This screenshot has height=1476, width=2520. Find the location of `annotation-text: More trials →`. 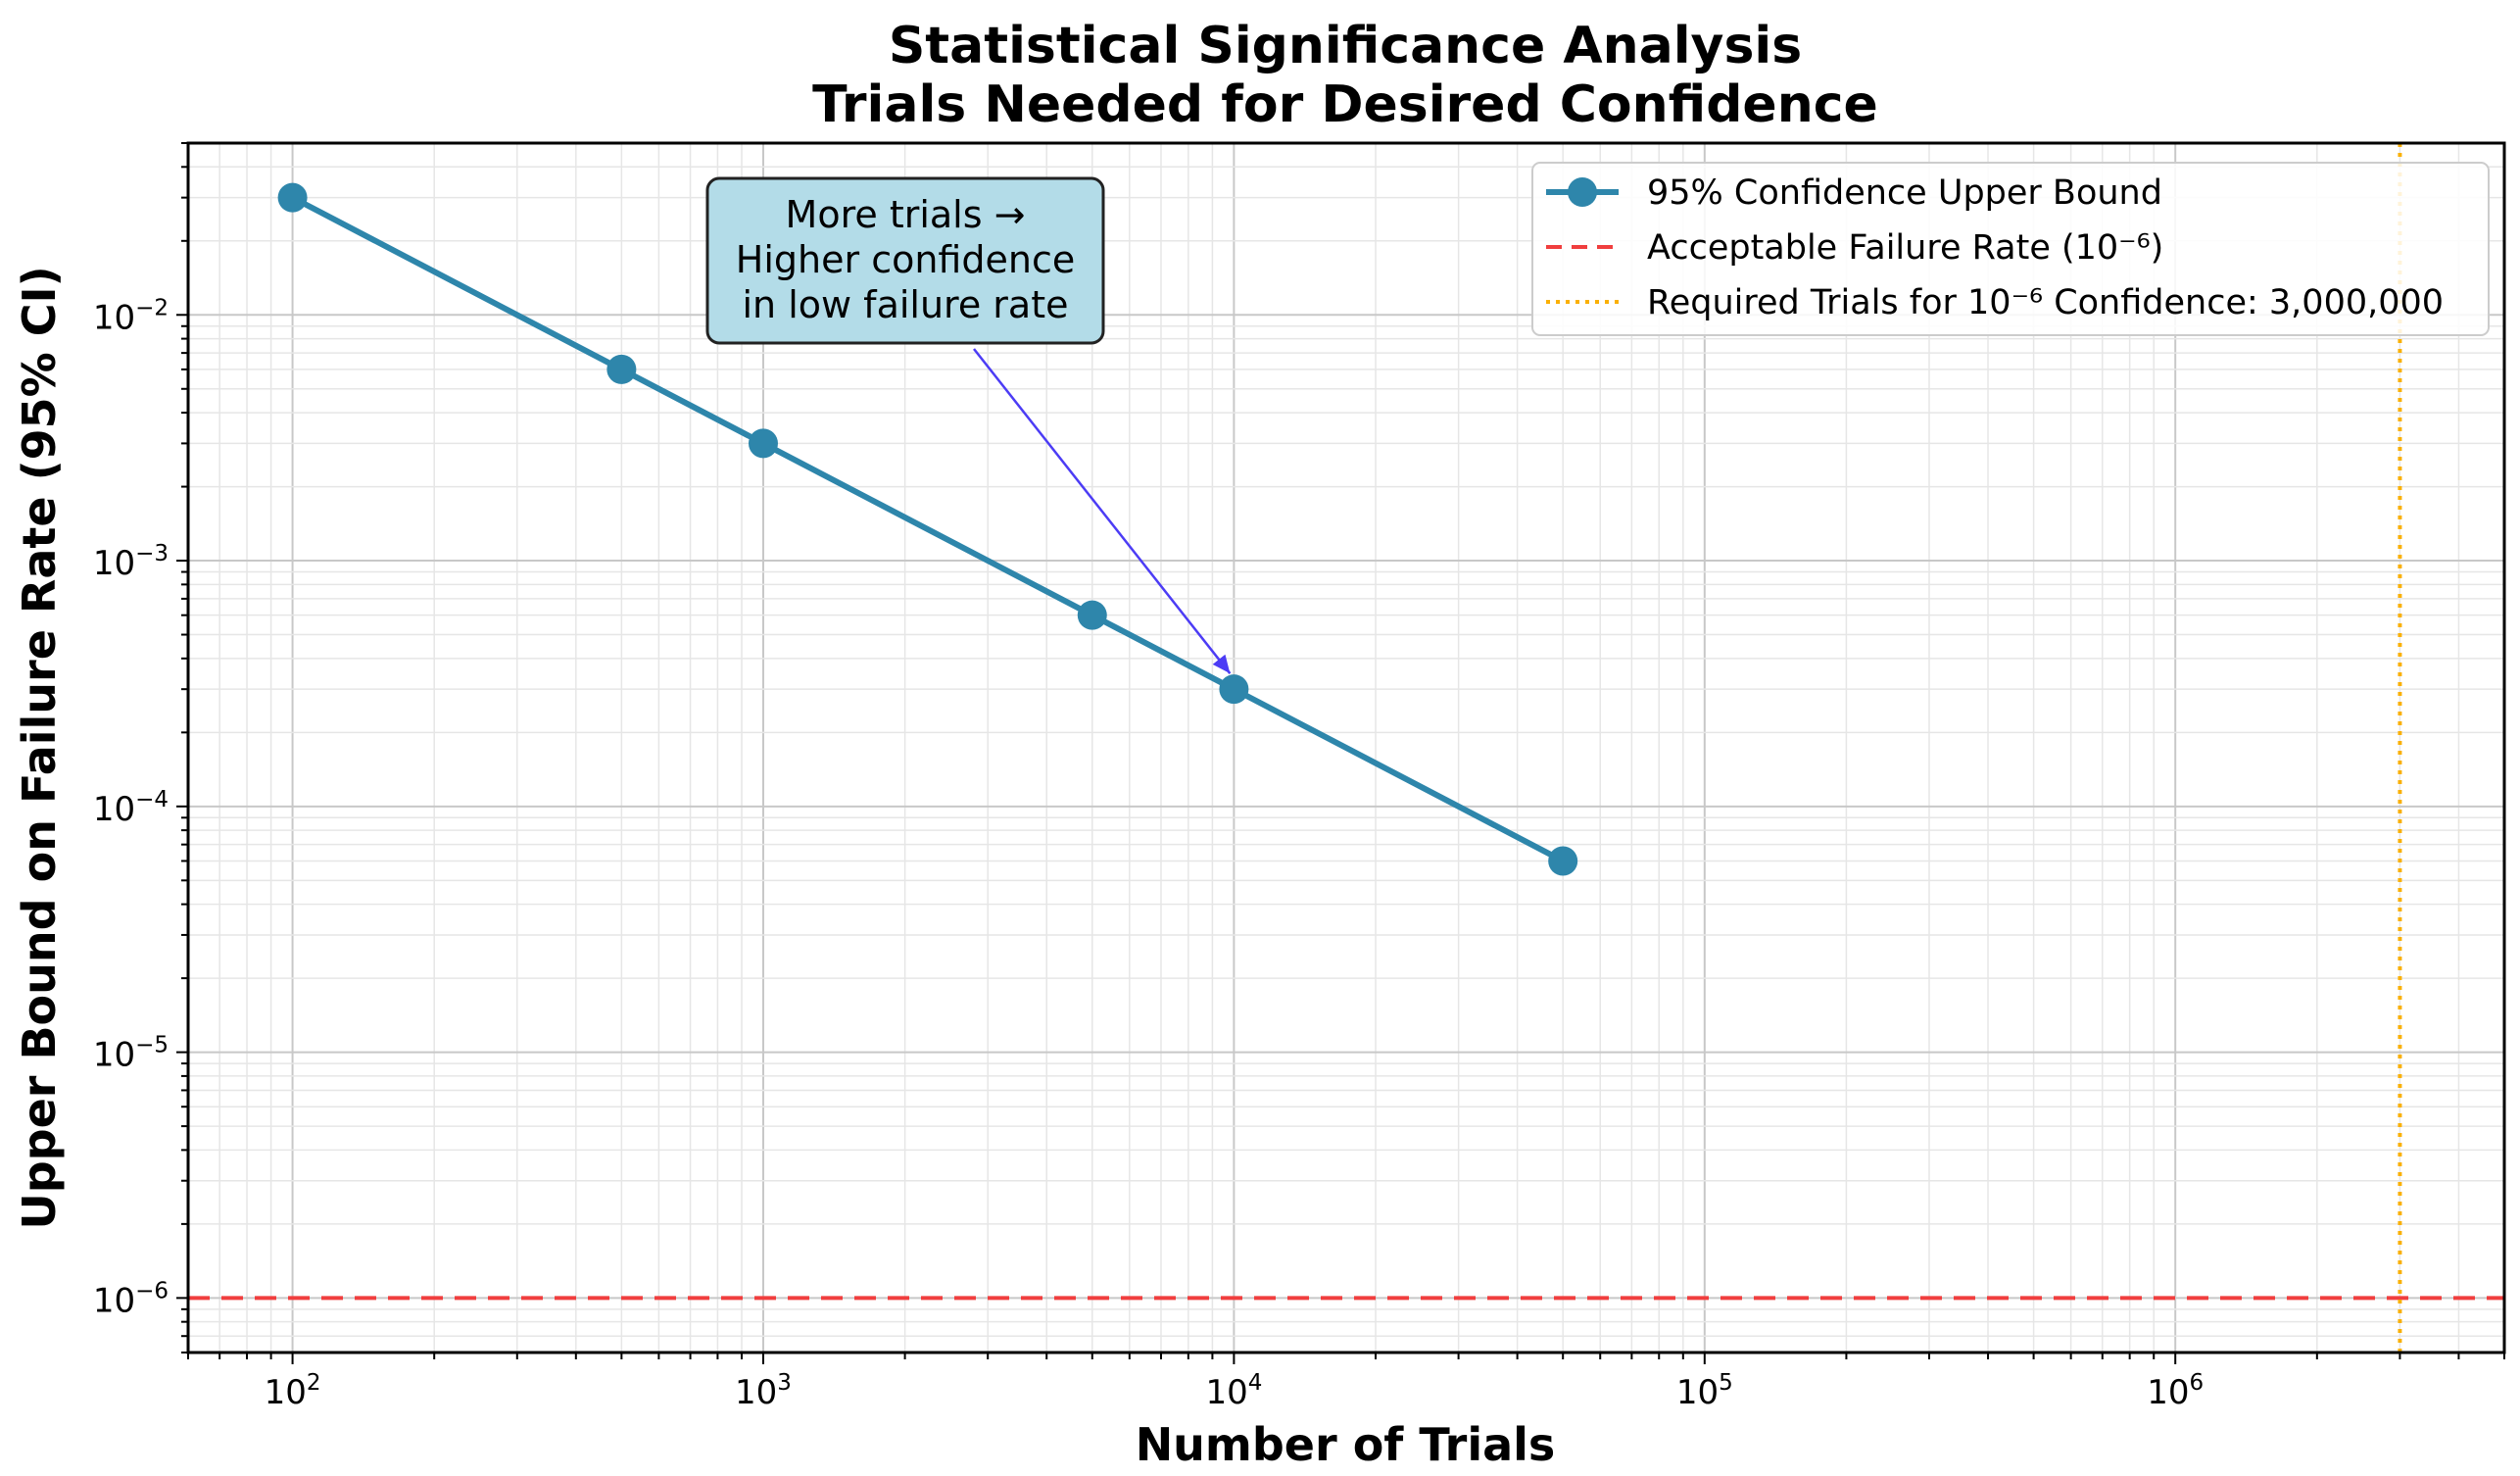

annotation-text: More trials → is located at coordinates (906, 214).